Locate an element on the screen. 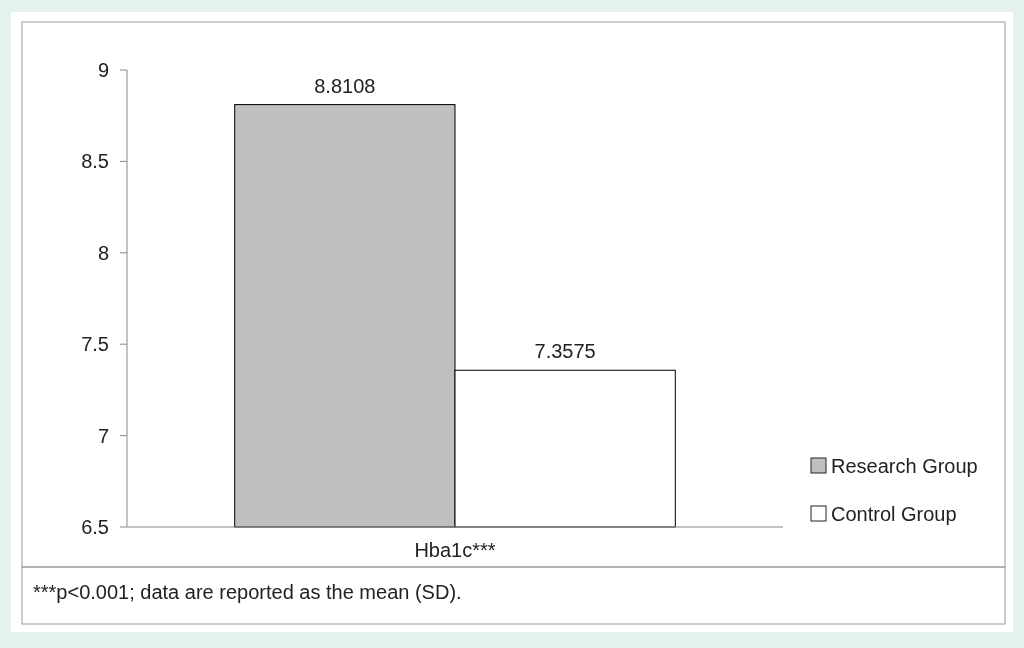 This screenshot has width=1024, height=648. data-label: 7.3575 is located at coordinates (565, 351).